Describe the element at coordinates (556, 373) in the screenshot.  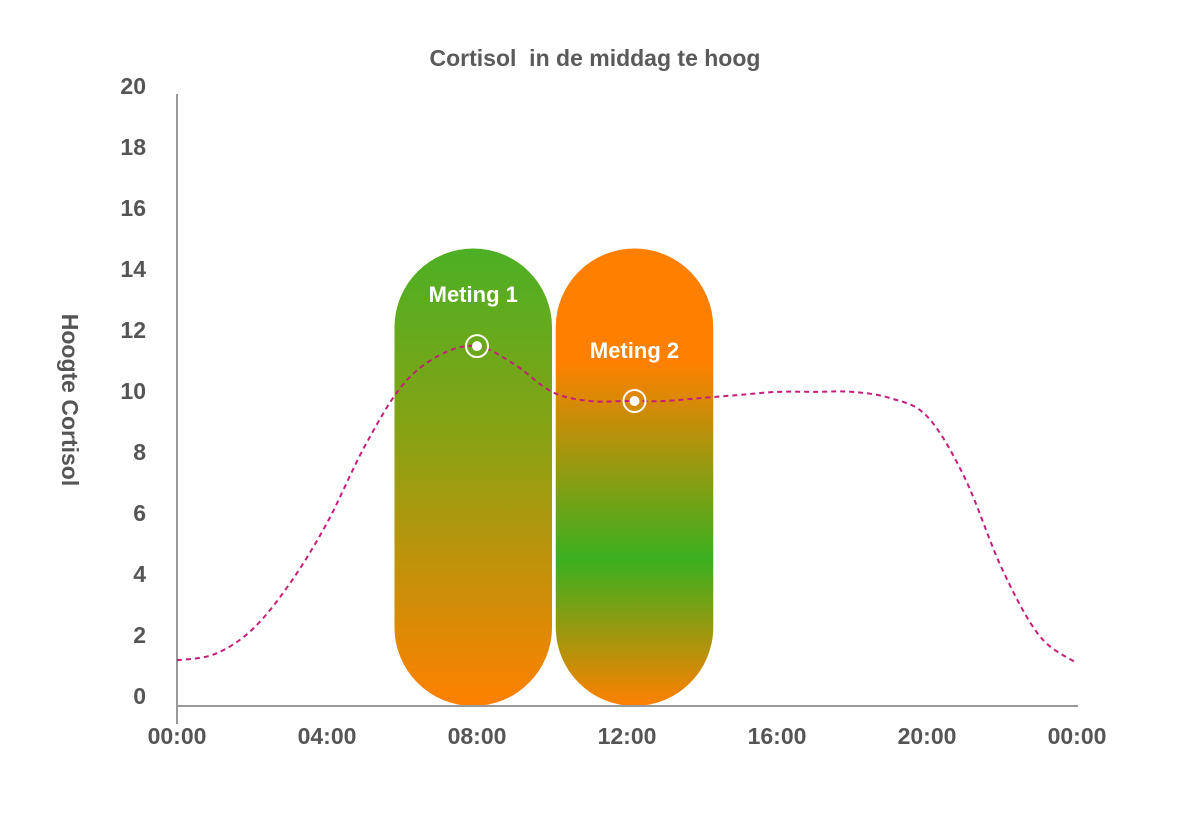
I see `measurement-markers` at that location.